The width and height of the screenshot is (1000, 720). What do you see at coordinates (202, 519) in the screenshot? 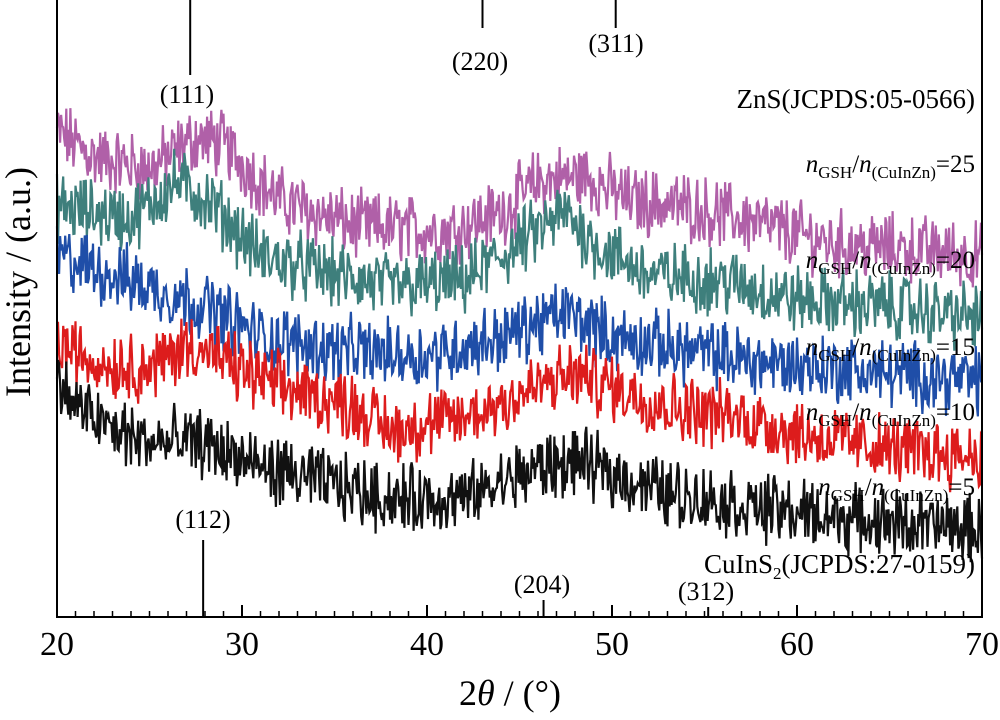
I see `cuins2-peak-label-0: (112)` at bounding box center [202, 519].